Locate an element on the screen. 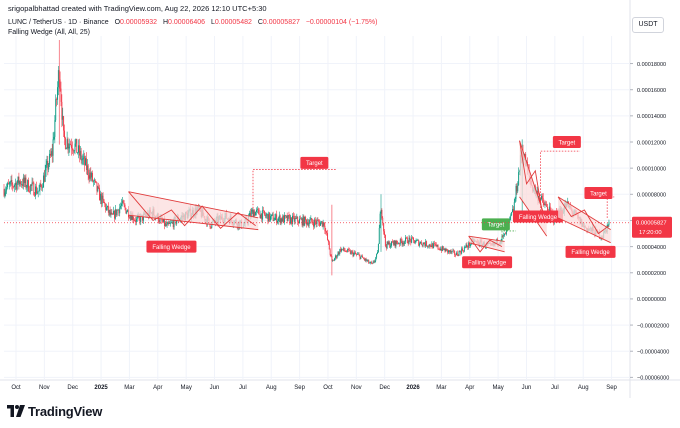 The width and height of the screenshot is (680, 428). target-1: Target is located at coordinates (294, 184).